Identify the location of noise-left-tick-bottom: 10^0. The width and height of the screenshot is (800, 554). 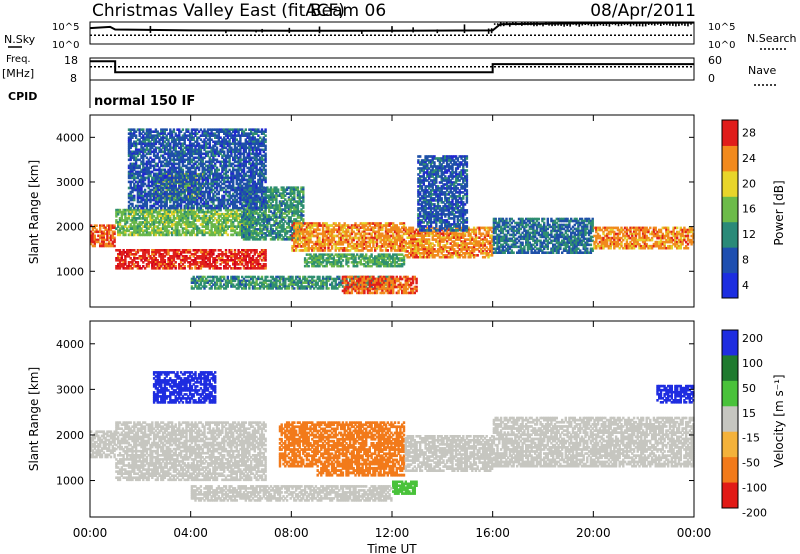
(65, 45).